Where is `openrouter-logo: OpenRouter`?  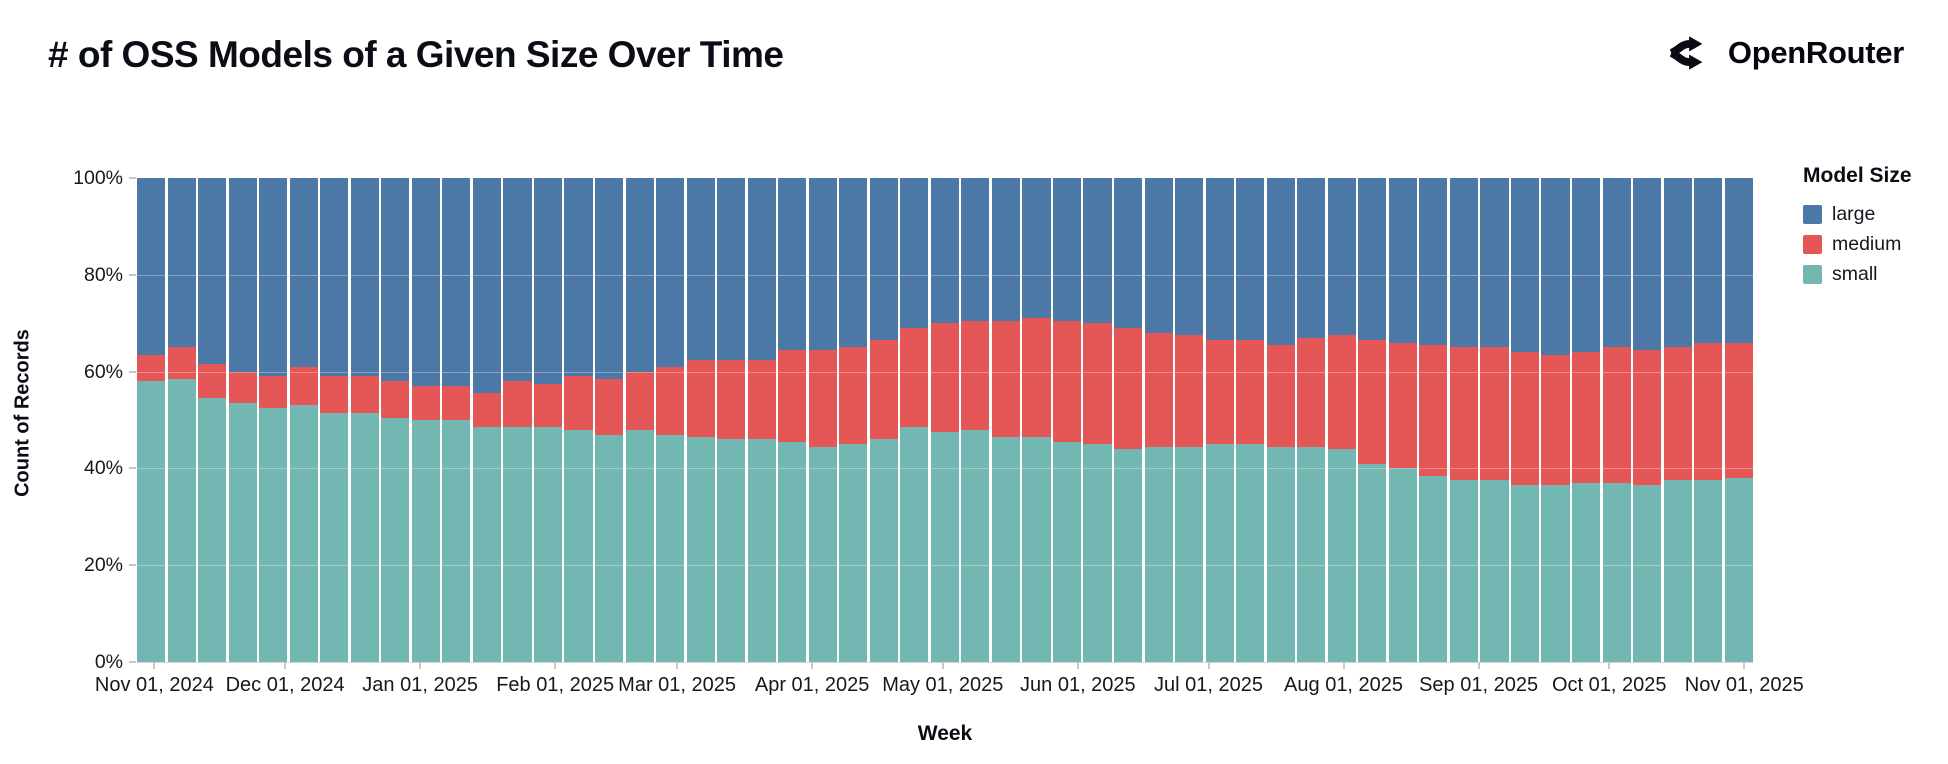 openrouter-logo: OpenRouter is located at coordinates (1786, 53).